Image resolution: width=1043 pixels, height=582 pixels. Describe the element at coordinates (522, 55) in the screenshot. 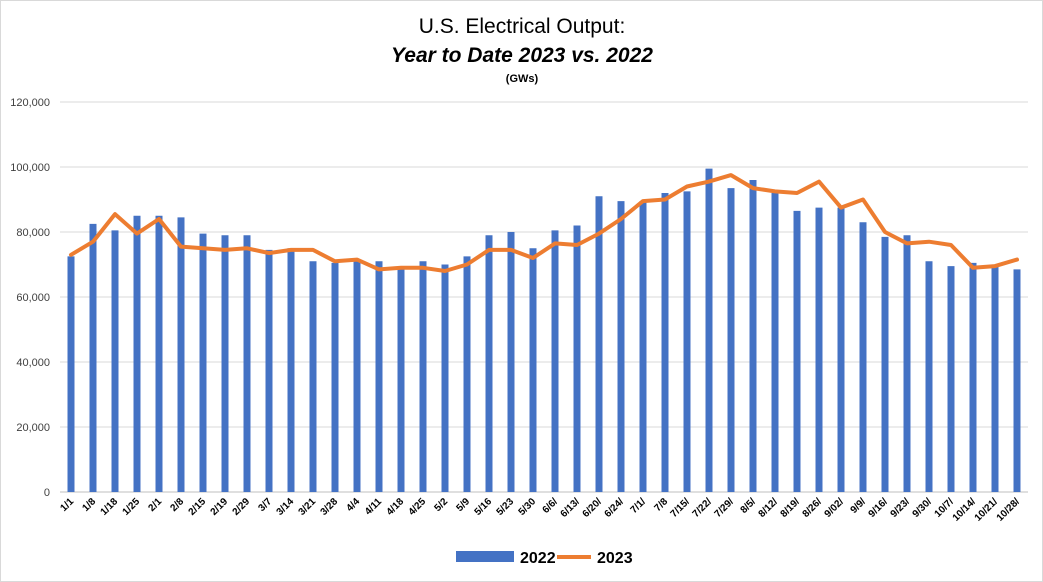

I see `chart-subtitle: Year to Date 2023 vs. 2022` at that location.